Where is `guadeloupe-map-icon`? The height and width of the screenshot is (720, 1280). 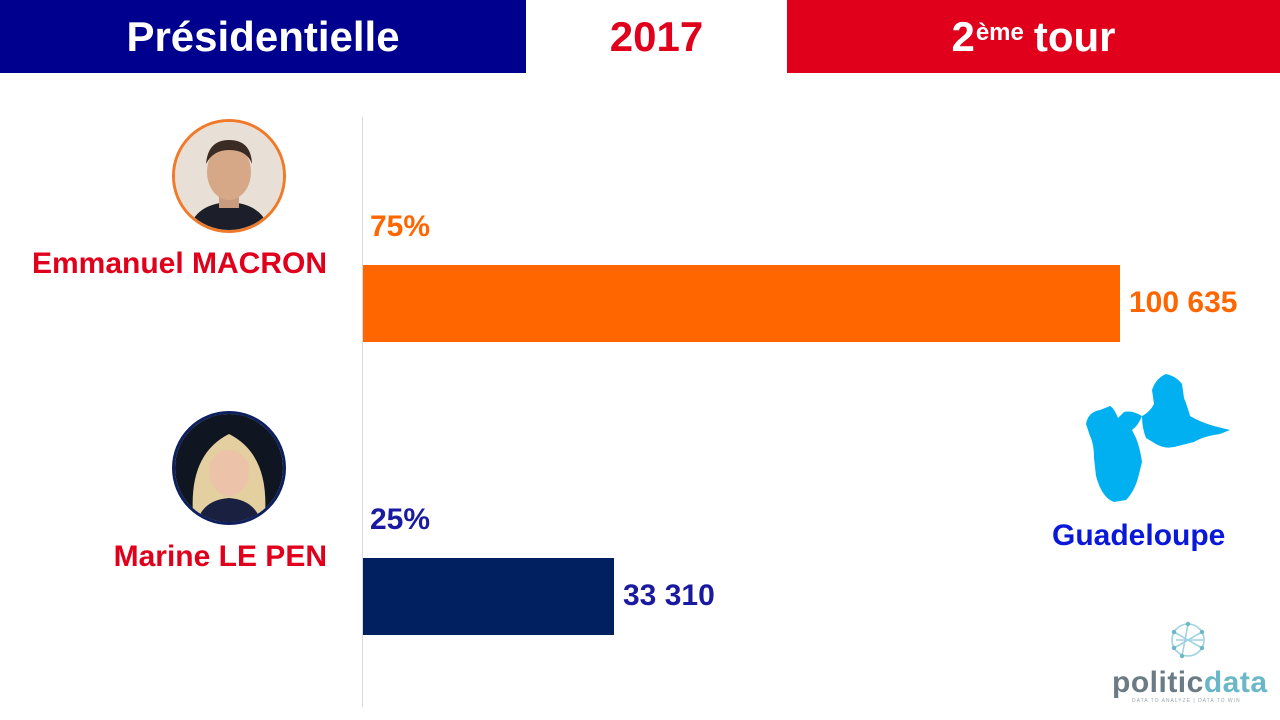
guadeloupe-map-icon is located at coordinates (1158, 438).